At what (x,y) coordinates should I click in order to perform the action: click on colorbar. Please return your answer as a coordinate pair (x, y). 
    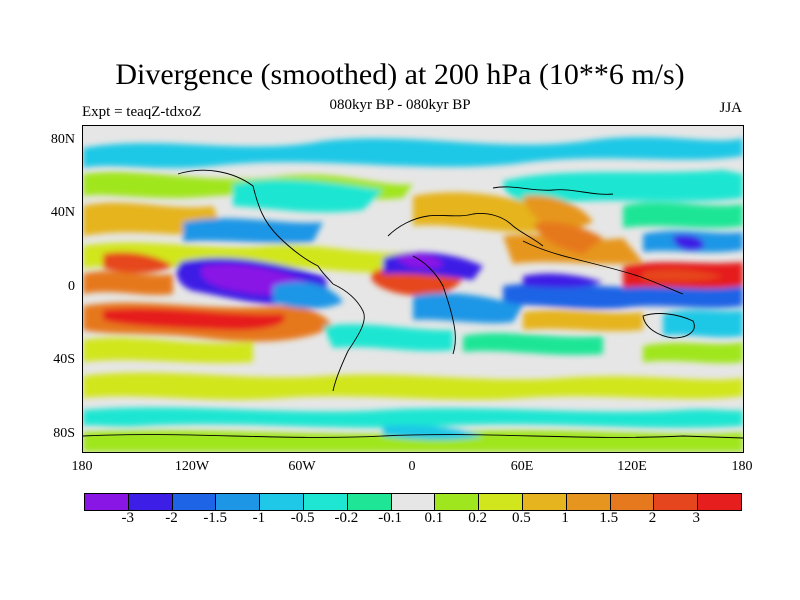
    Looking at the image, I should click on (413, 502).